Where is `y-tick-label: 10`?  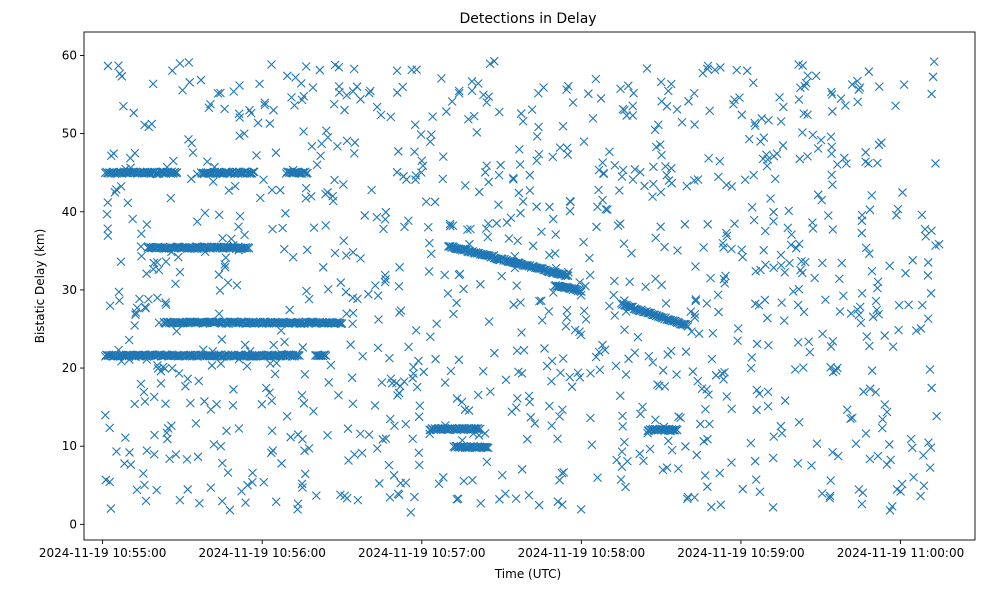 y-tick-label: 10 is located at coordinates (69, 446).